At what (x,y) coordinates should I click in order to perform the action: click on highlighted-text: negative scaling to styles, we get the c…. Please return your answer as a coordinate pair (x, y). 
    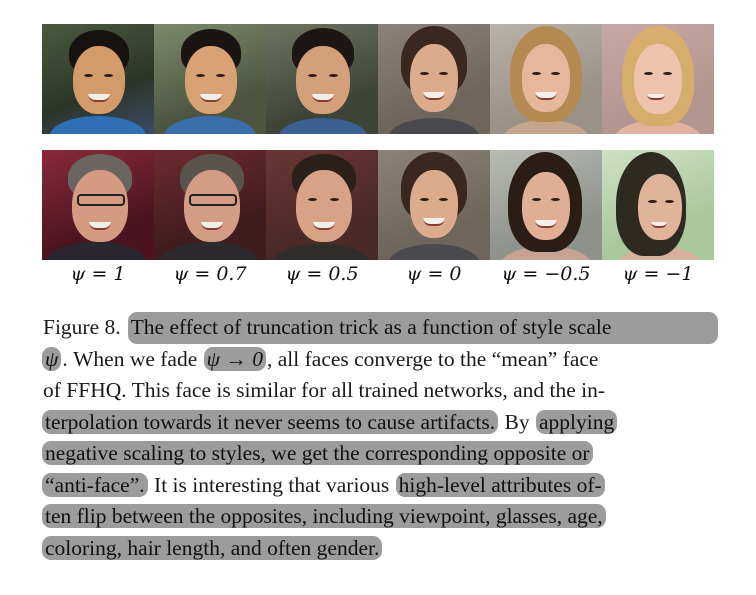
    Looking at the image, I should click on (317, 453).